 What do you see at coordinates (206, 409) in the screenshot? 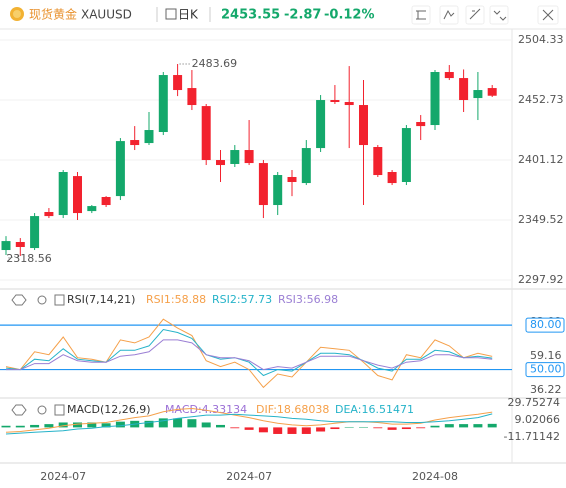
I see `legend-entry: MACD:4.33134` at bounding box center [206, 409].